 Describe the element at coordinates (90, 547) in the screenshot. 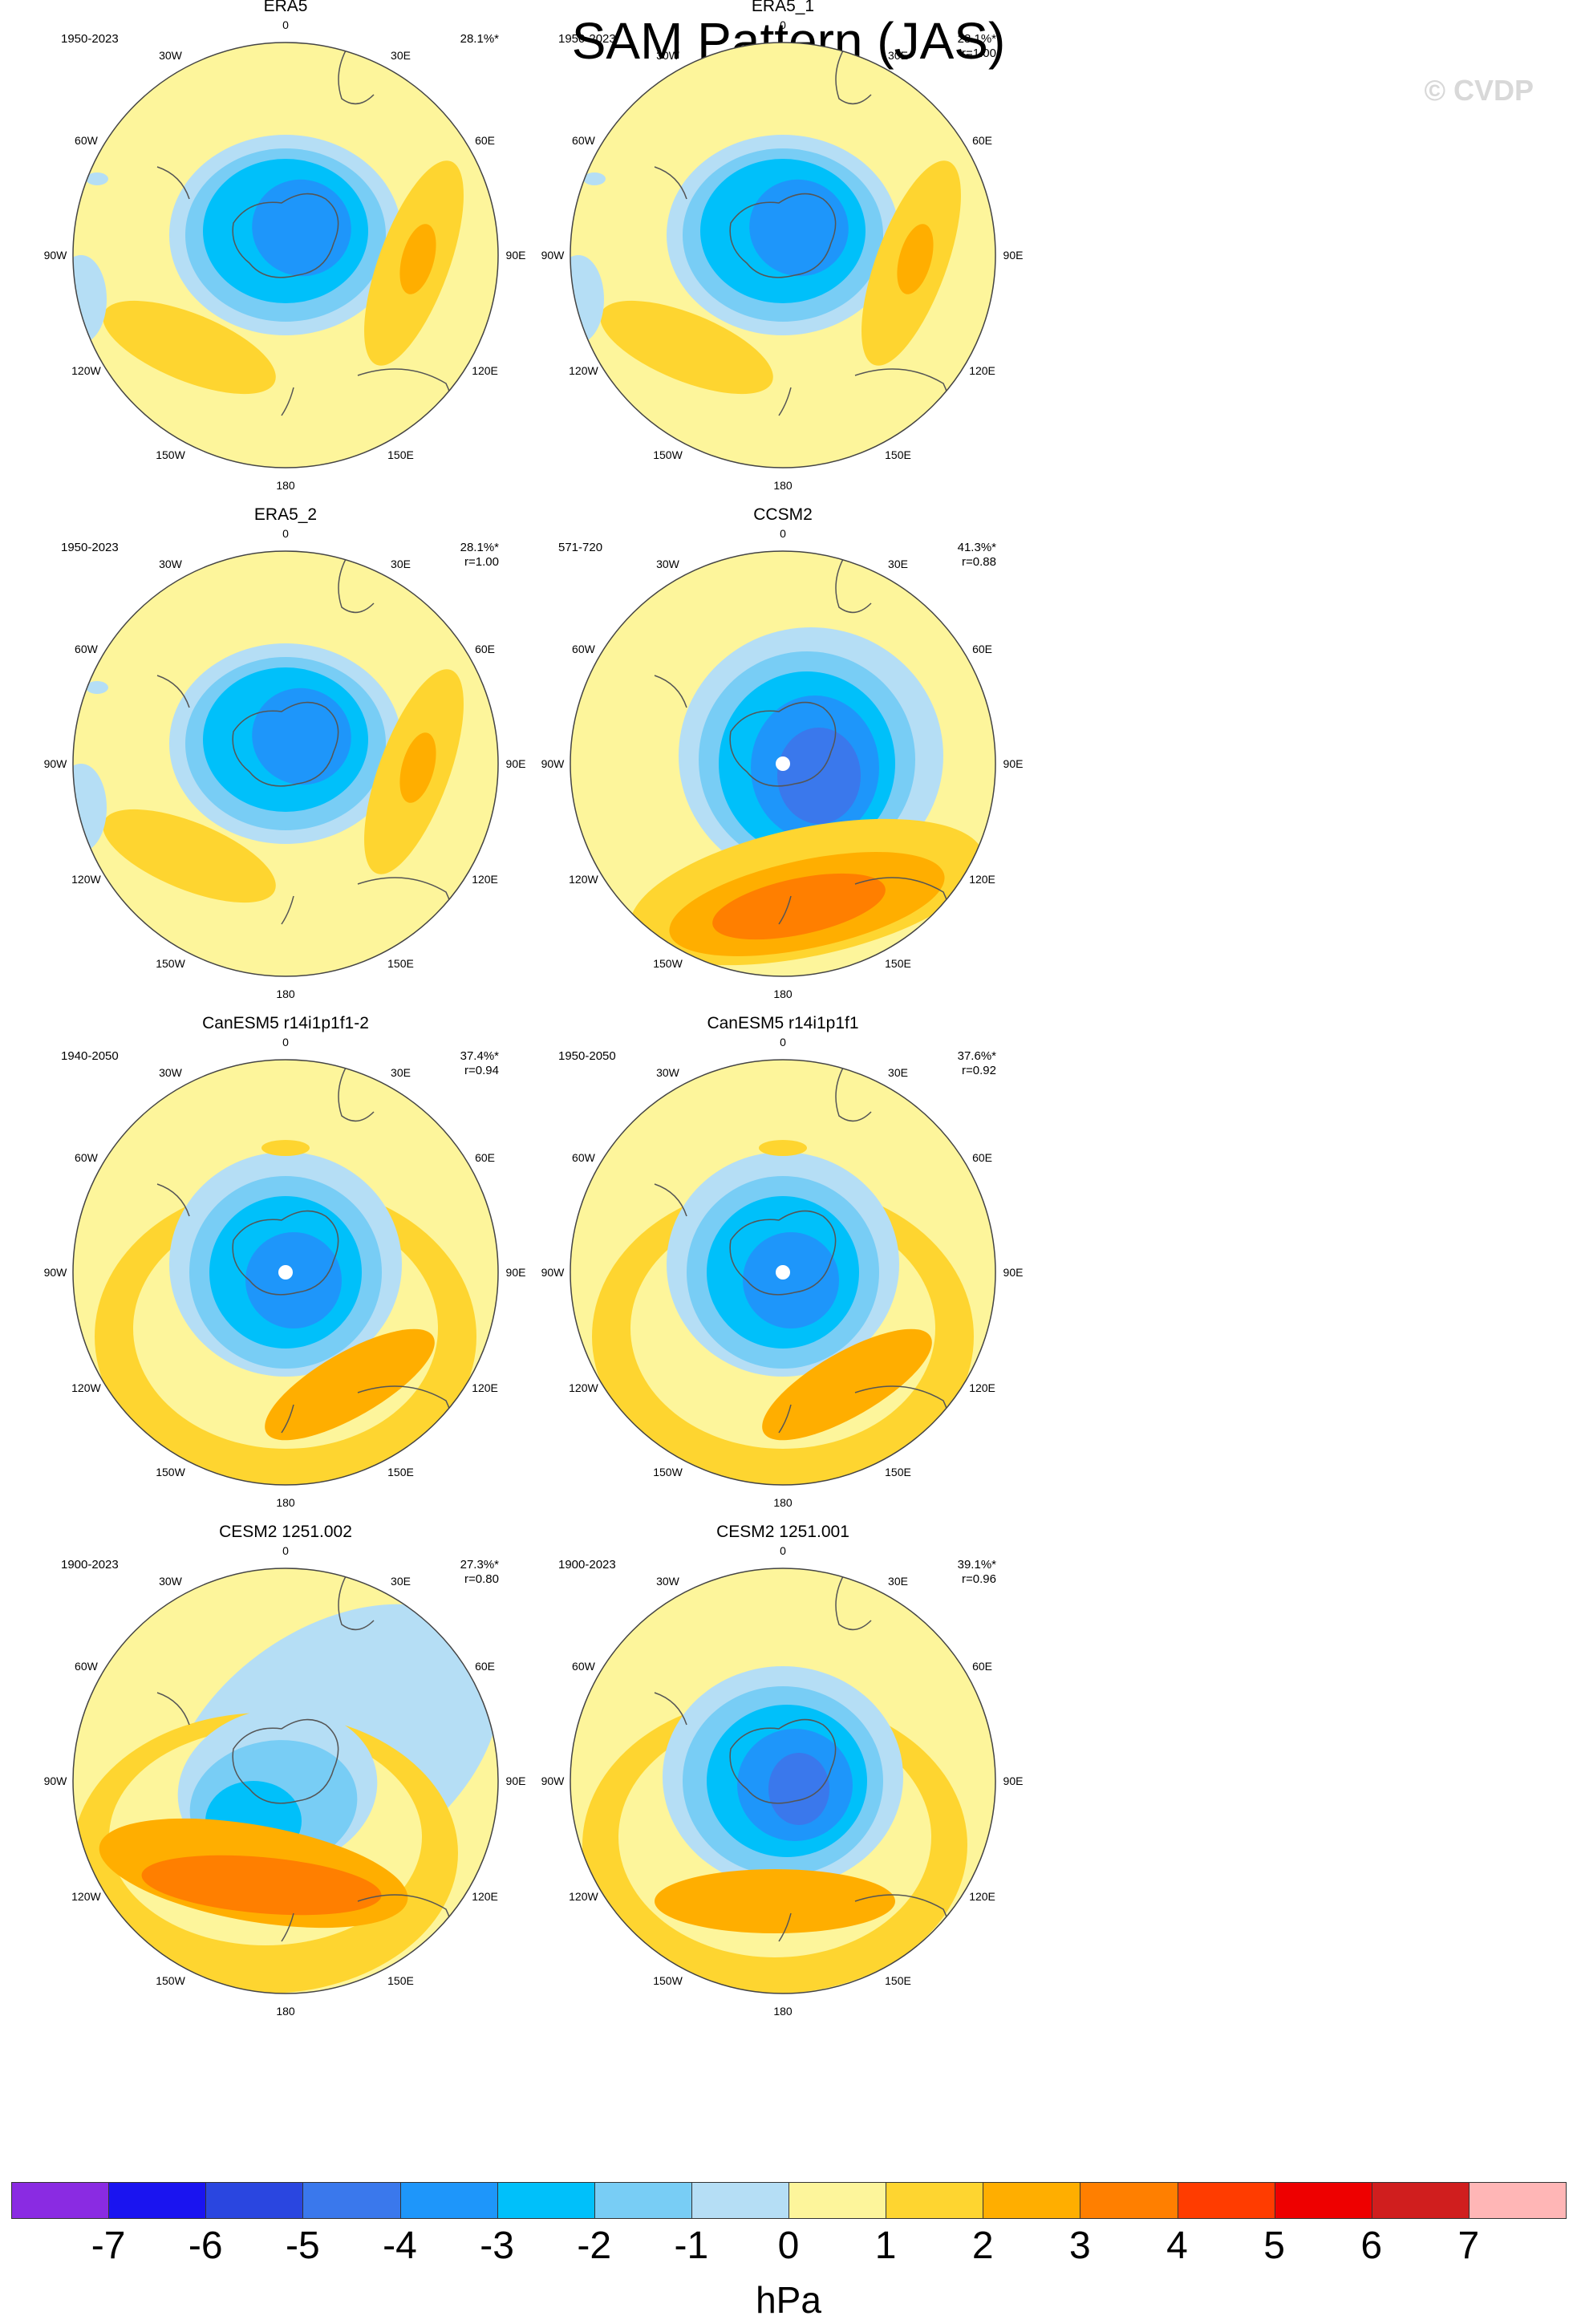

I see `panel-period: 1950-2023` at that location.